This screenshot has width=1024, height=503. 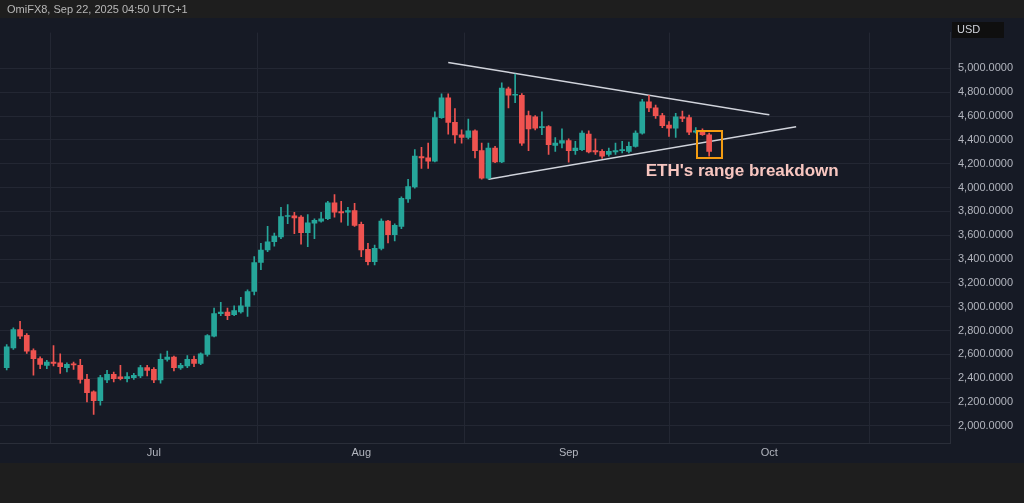 I want to click on y-tick-label: 2,400.0000, so click(x=986, y=377).